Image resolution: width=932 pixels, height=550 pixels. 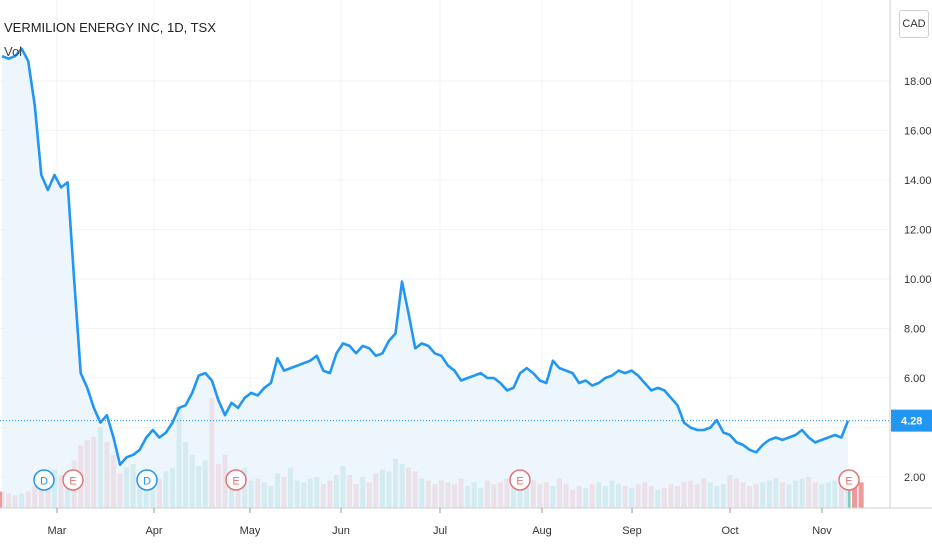 What do you see at coordinates (918, 181) in the screenshot?
I see `y-tick-label: 14.00` at bounding box center [918, 181].